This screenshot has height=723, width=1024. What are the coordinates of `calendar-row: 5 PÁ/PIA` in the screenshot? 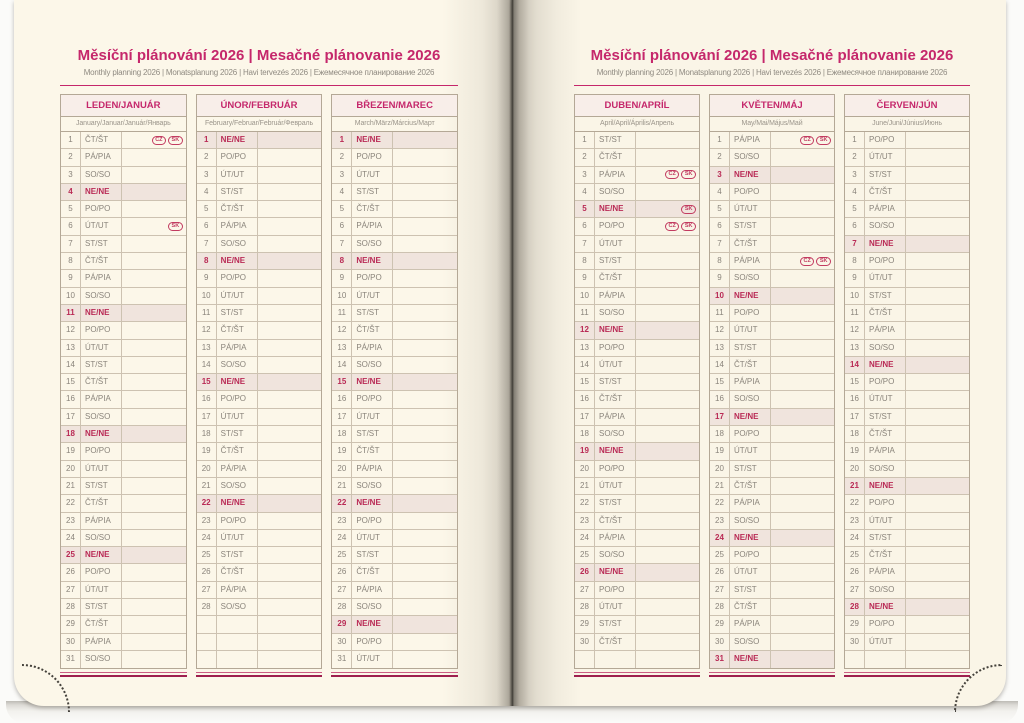 It's located at (907, 210).